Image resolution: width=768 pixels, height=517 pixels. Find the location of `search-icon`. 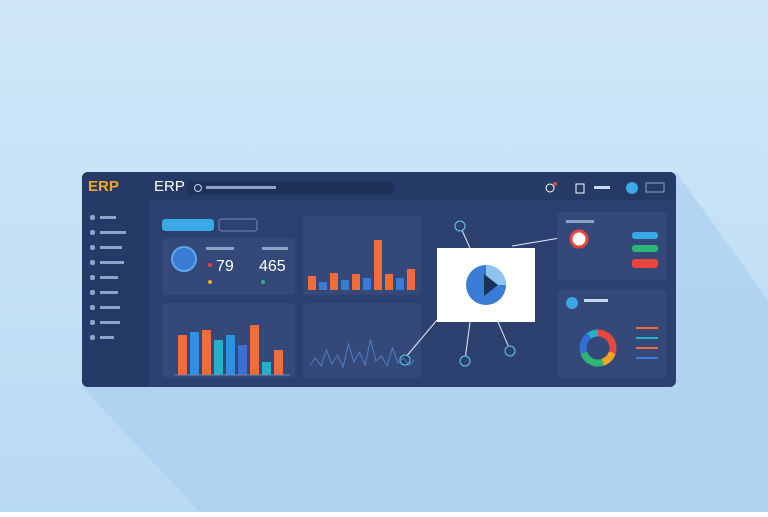

search-icon is located at coordinates (198, 188).